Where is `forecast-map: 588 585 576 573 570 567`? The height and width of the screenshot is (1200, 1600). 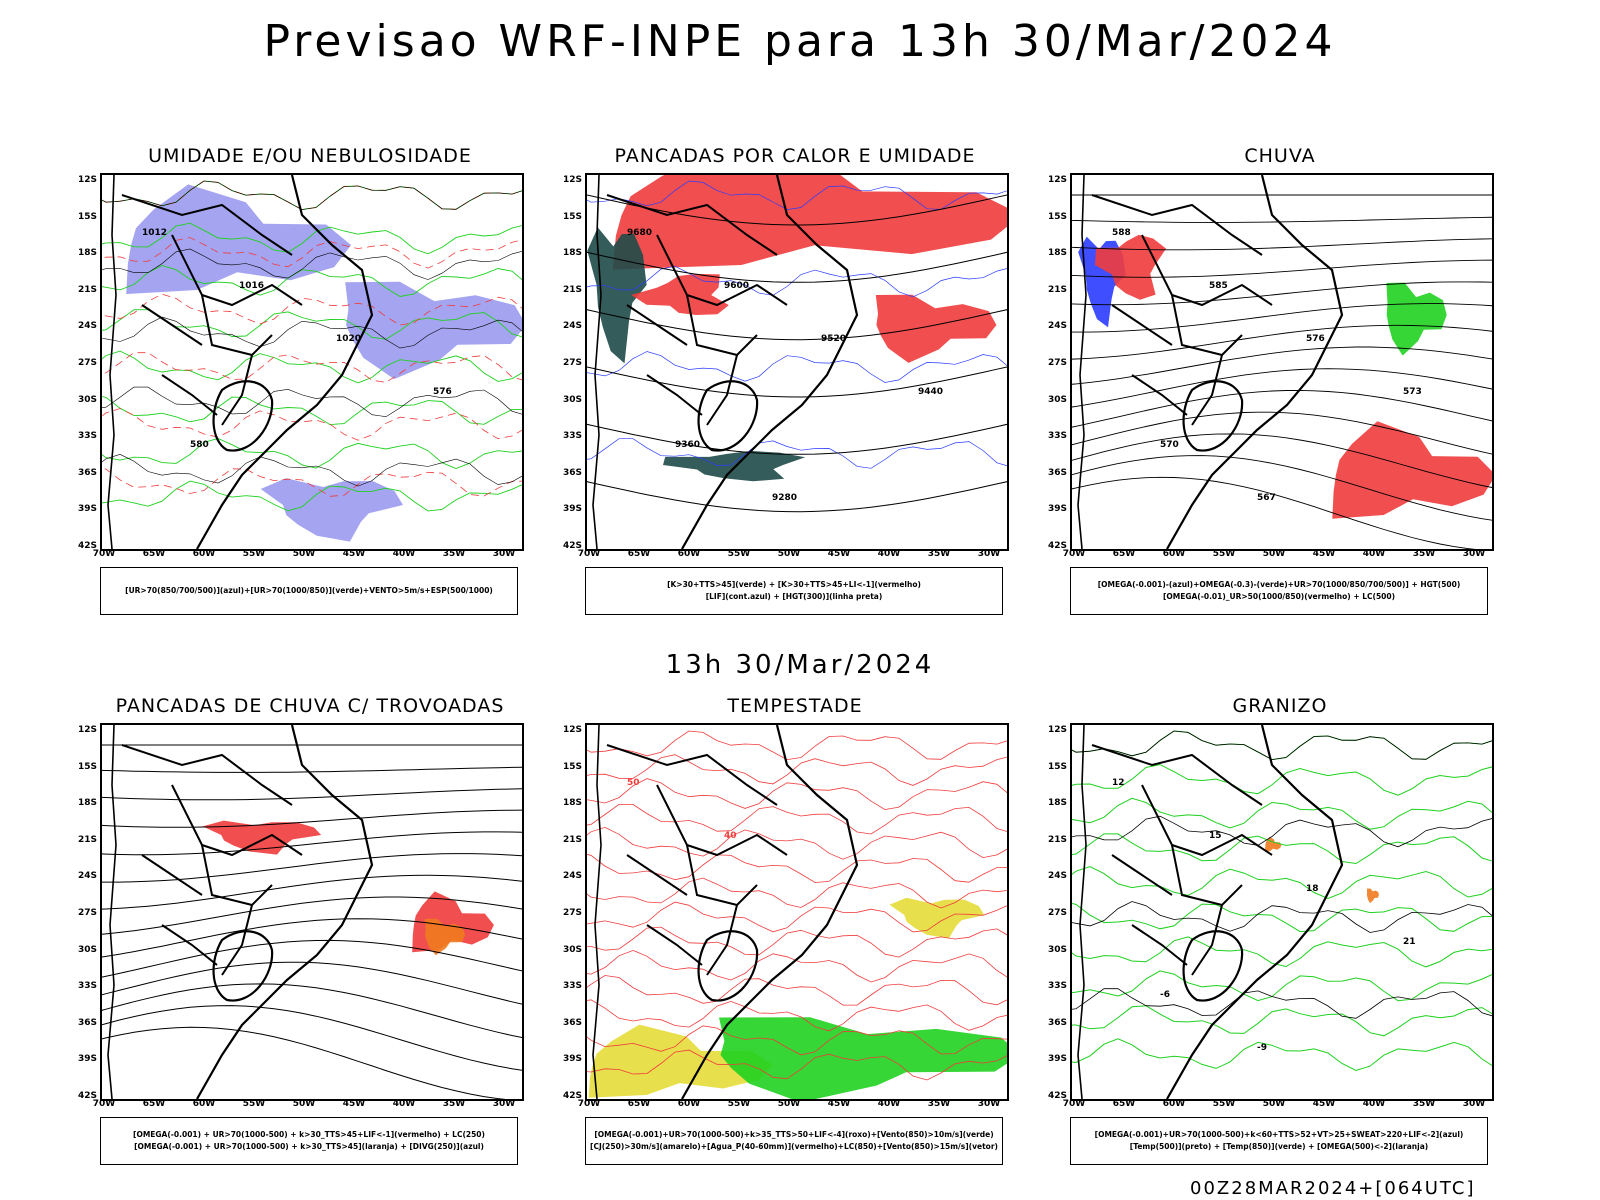
forecast-map: 588 585 576 573 570 567 is located at coordinates (1282, 362).